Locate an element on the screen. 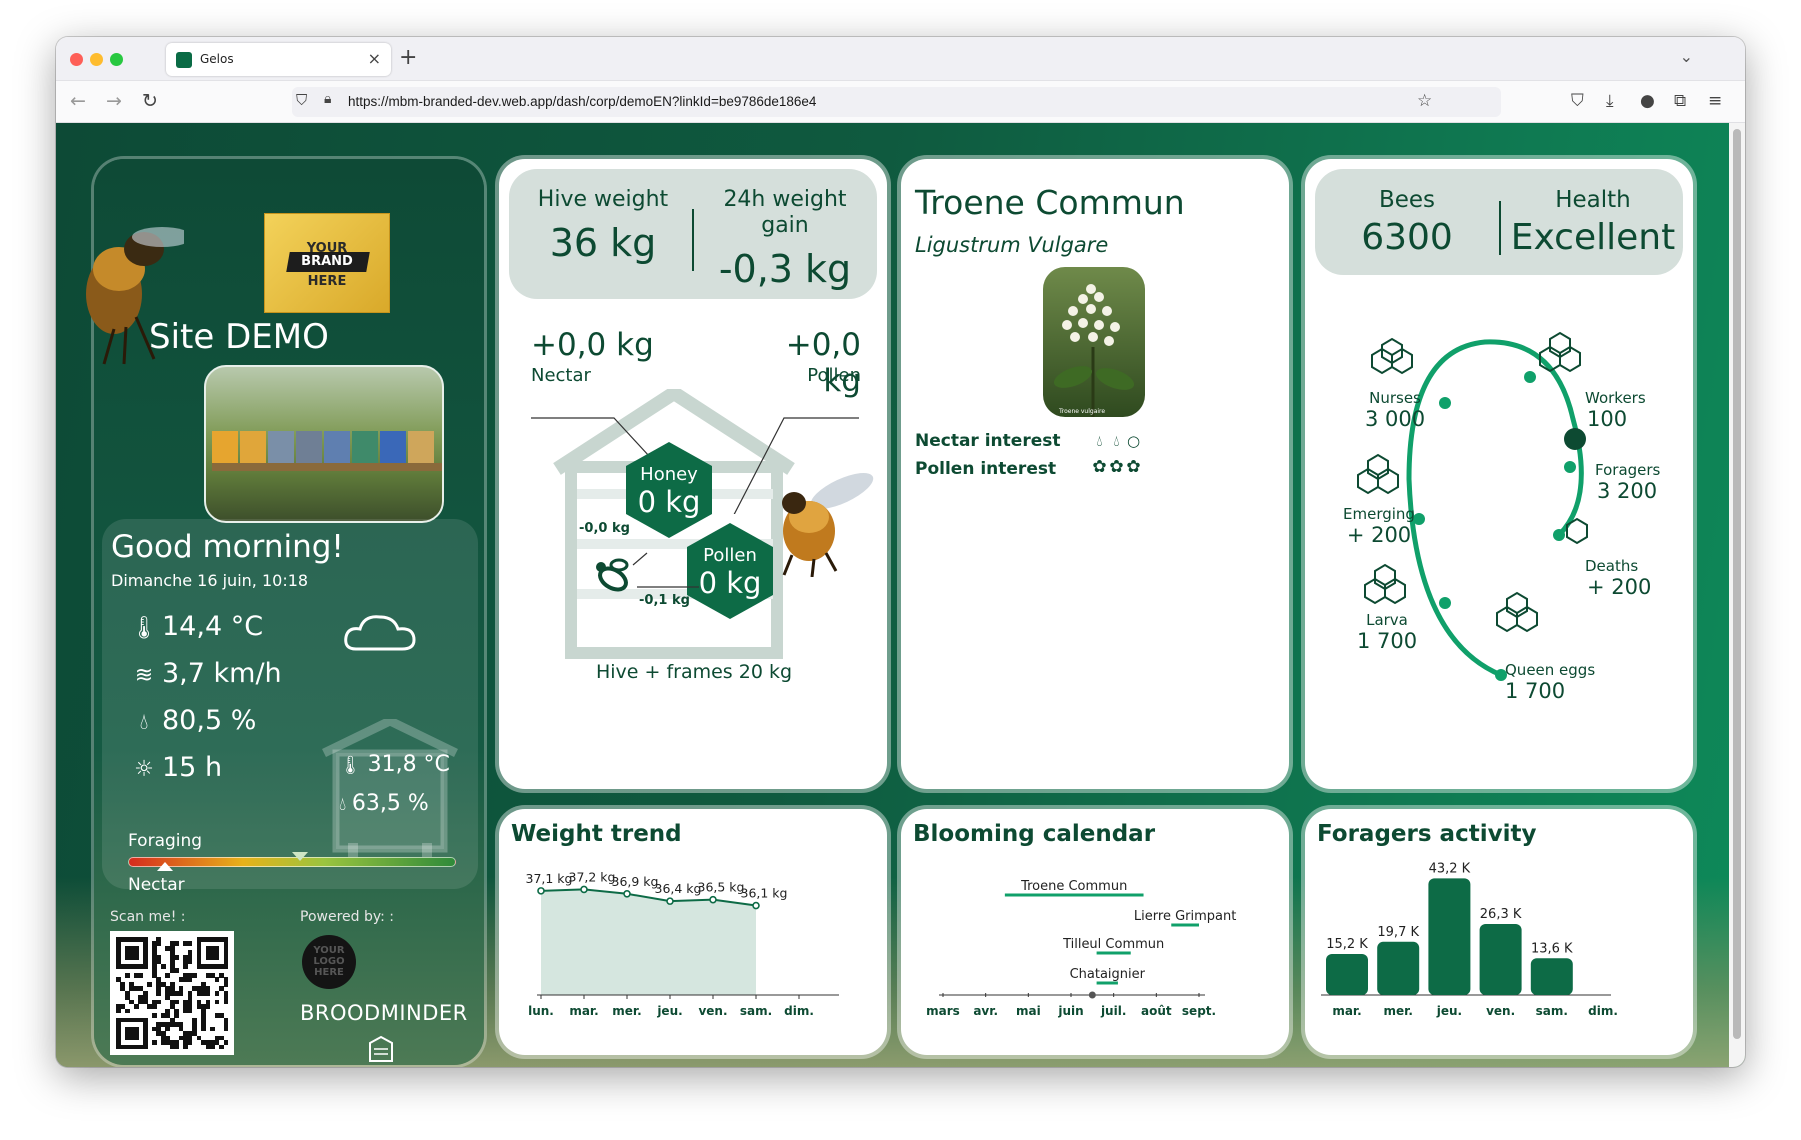  brand-logo: YOUR BRAND HERE is located at coordinates (327, 263).